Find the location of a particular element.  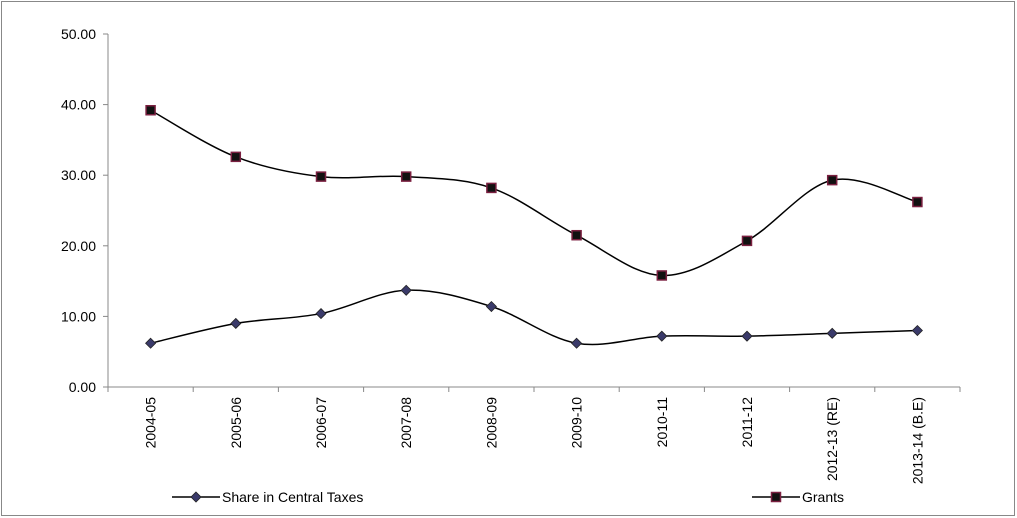

x-tick-label: 2012-13 (RE) is located at coordinates (832, 439).